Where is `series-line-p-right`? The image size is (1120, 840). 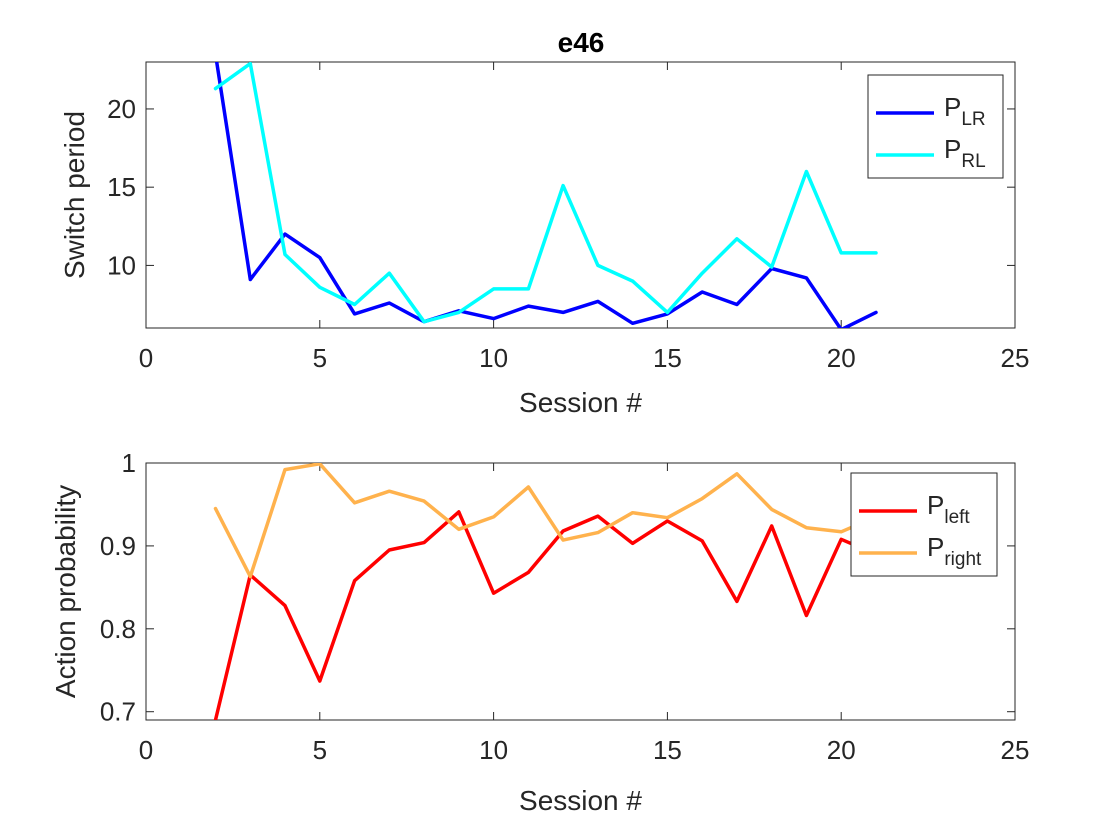 series-line-p-right is located at coordinates (545, 521).